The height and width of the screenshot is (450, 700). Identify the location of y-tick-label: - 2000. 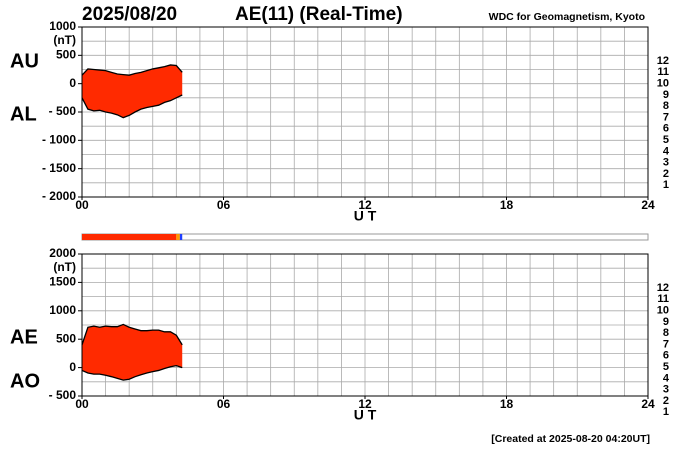
(59, 196).